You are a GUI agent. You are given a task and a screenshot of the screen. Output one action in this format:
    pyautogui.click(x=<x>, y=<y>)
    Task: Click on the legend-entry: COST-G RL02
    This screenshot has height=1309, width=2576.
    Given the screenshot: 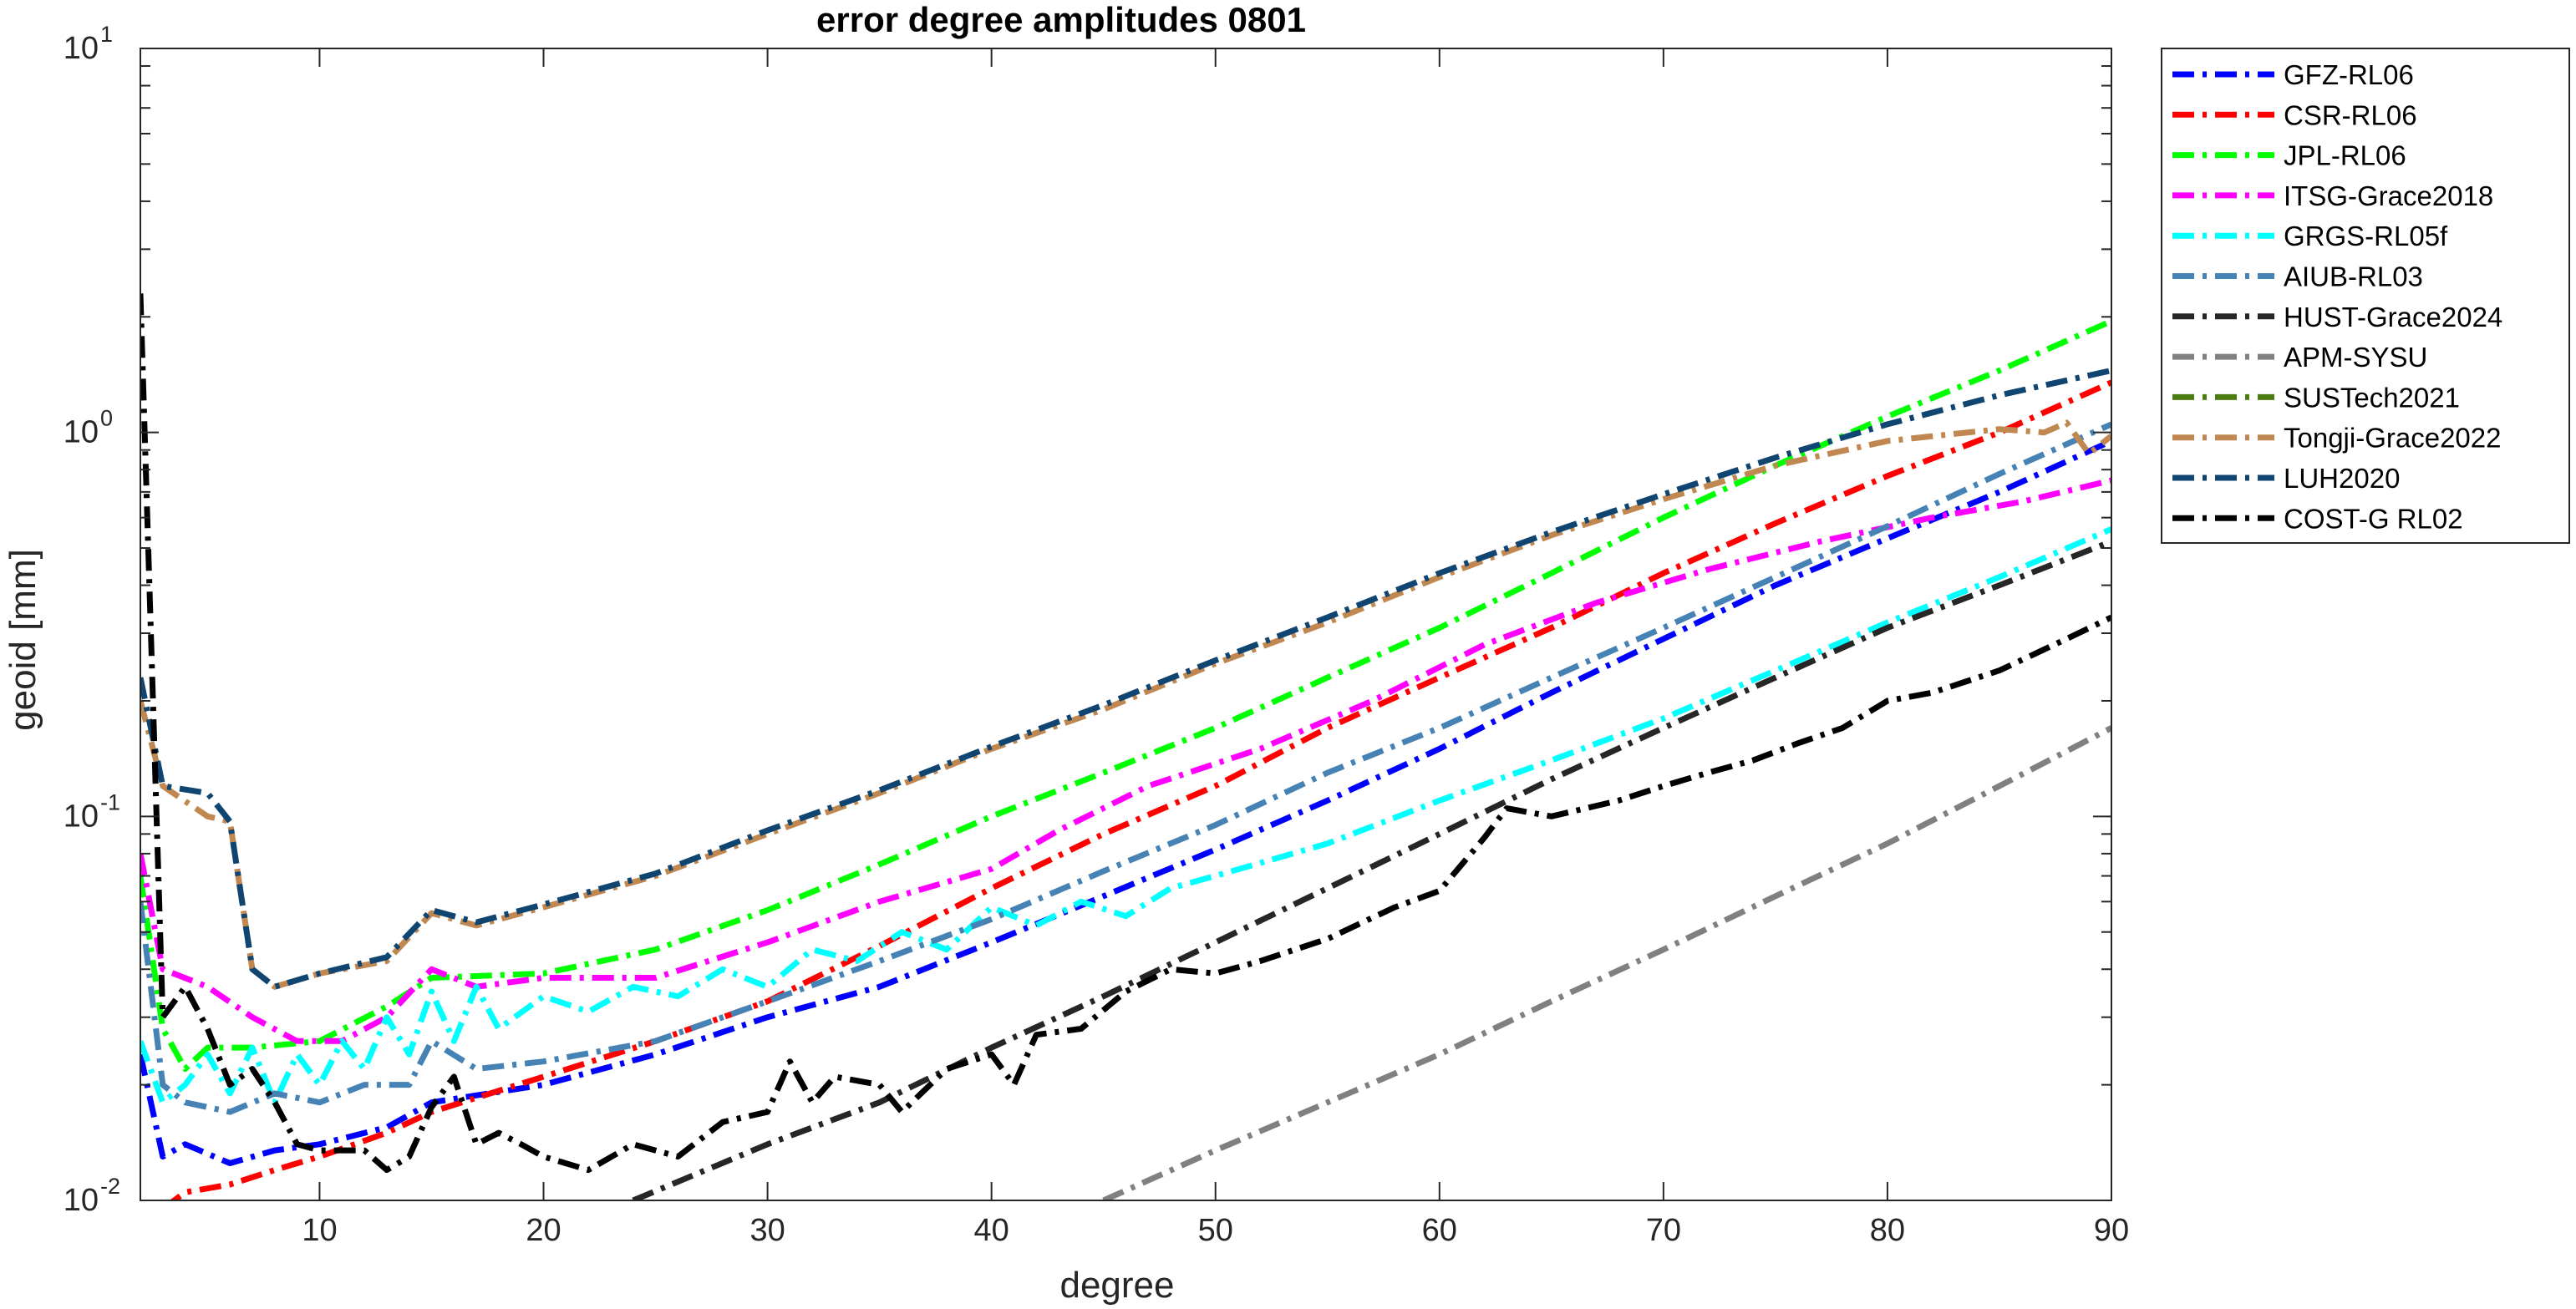 What is the action you would take?
    pyautogui.click(x=2373, y=518)
    